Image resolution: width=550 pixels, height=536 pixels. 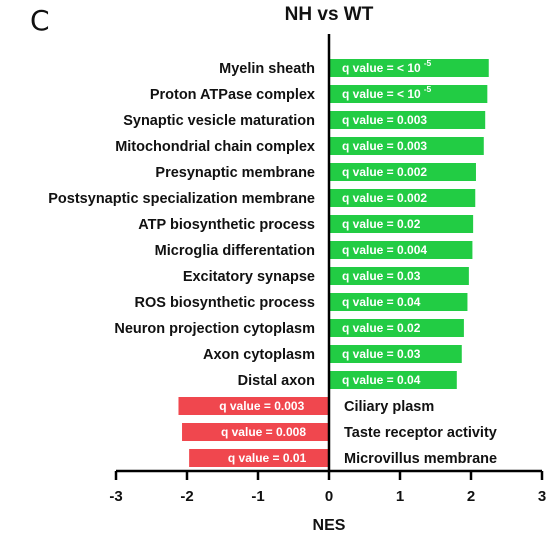 What do you see at coordinates (420, 433) in the screenshot?
I see `category-label: Taste receptor activity` at bounding box center [420, 433].